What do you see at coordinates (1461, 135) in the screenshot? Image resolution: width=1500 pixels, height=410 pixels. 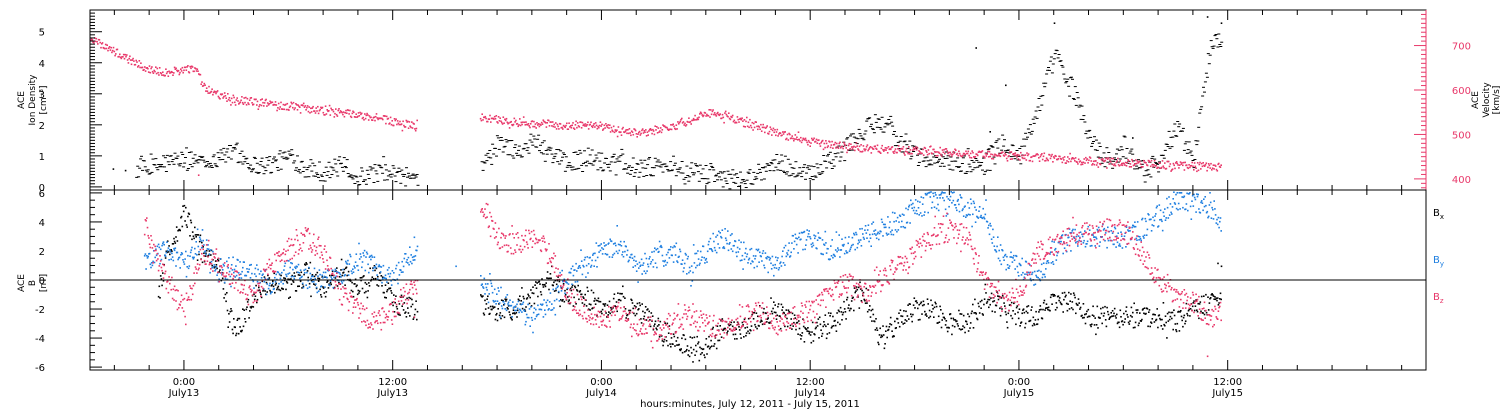 I see `velocity-tick-label: 500` at bounding box center [1461, 135].